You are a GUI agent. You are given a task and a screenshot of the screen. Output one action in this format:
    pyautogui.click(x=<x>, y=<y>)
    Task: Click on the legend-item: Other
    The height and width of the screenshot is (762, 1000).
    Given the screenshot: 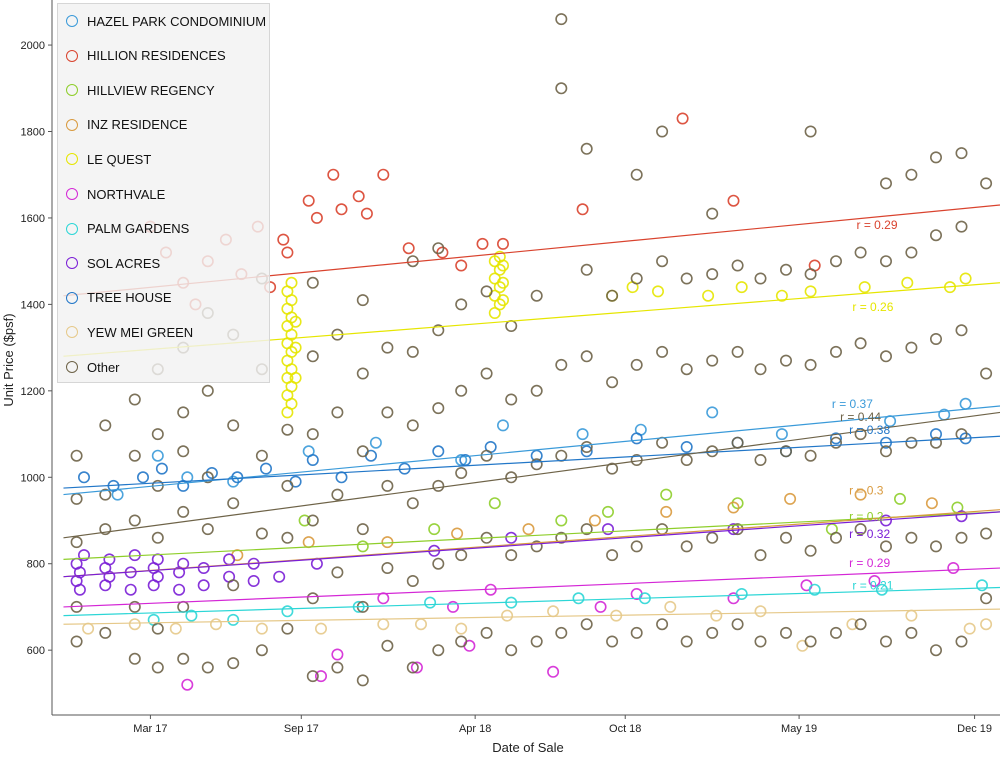 What is the action you would take?
    pyautogui.click(x=93, y=367)
    